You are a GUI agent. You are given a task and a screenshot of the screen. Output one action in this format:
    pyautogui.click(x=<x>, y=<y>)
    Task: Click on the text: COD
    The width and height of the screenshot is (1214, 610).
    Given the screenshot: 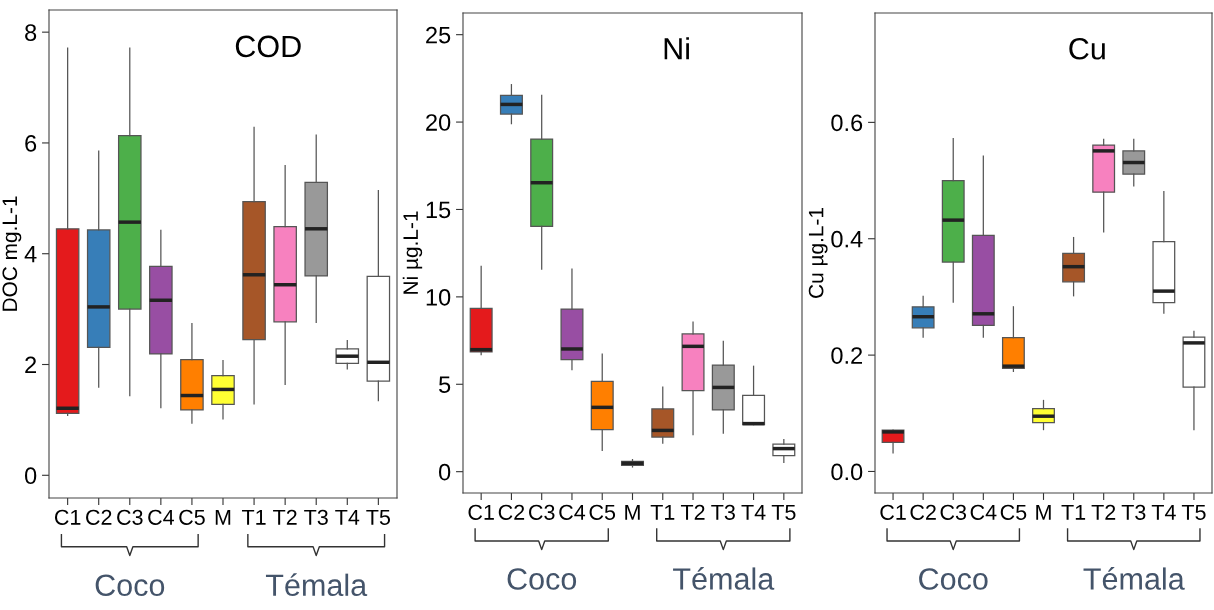 What is the action you would take?
    pyautogui.click(x=268, y=46)
    